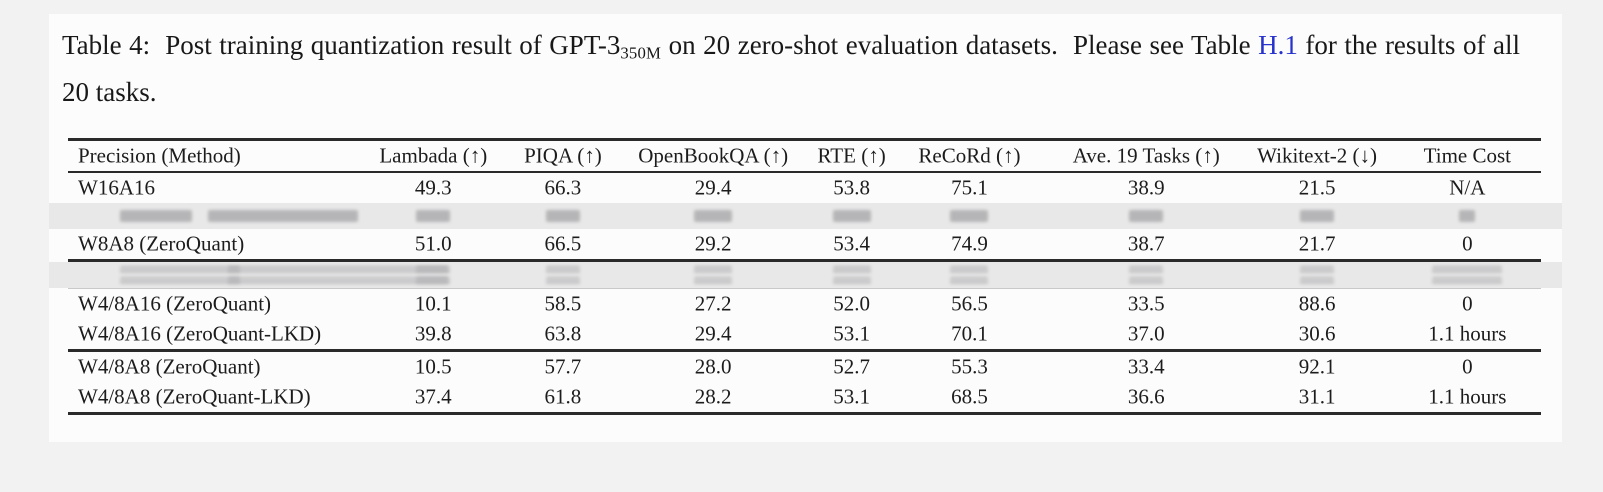 The width and height of the screenshot is (1603, 492). Describe the element at coordinates (1146, 396) in the screenshot. I see `value-cell: 36.6` at that location.